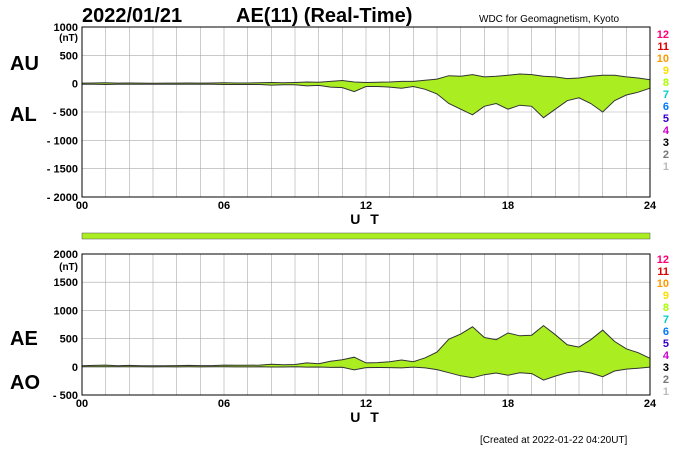  What do you see at coordinates (25, 383) in the screenshot?
I see `side-label-ao: AO` at bounding box center [25, 383].